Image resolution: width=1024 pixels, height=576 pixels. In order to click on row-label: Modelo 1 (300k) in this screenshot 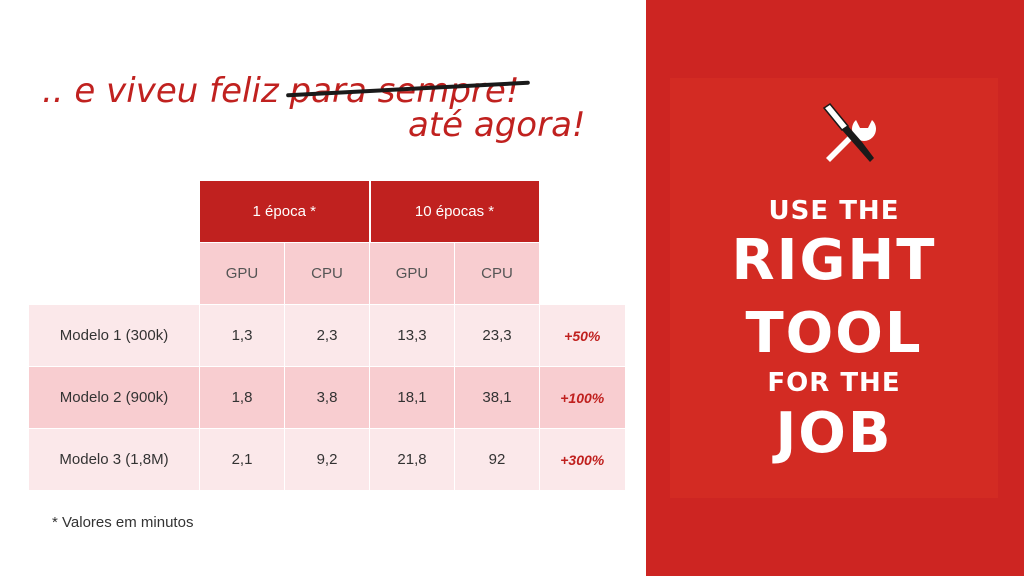, I will do `click(114, 335)`.